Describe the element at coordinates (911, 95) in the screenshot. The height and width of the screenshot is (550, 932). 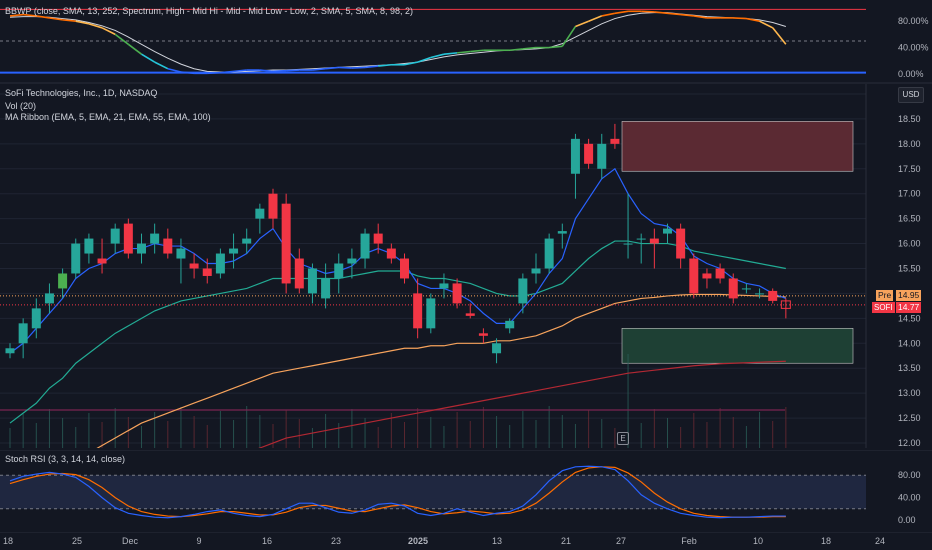
I see `currency-button: USD` at that location.